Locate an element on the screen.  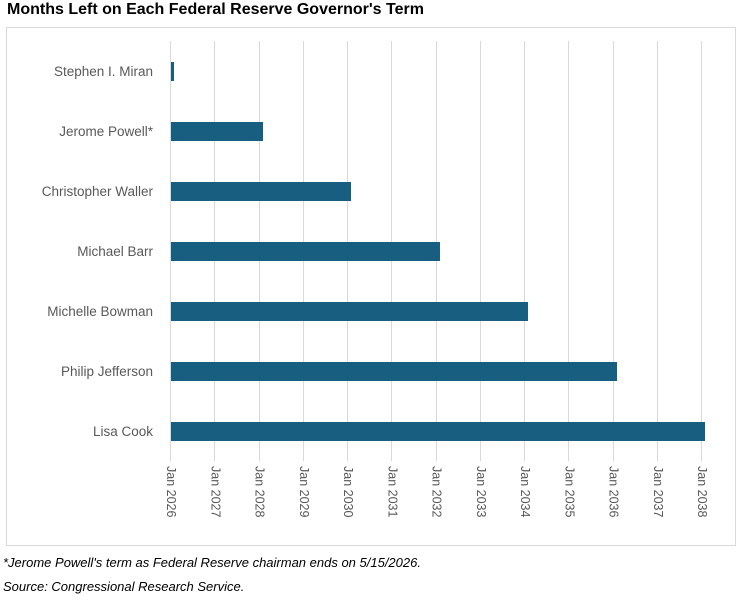
bar-lisa-cook is located at coordinates (438, 431).